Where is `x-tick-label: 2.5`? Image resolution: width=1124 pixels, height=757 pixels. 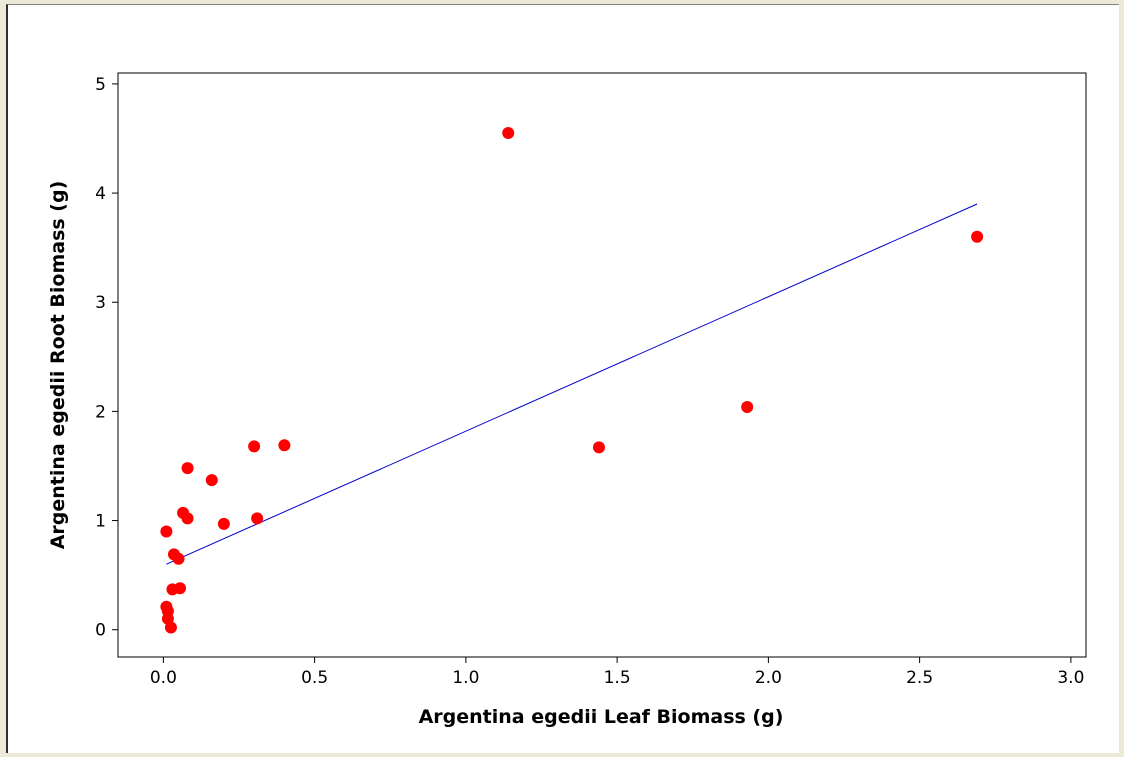
x-tick-label: 2.5 is located at coordinates (919, 678).